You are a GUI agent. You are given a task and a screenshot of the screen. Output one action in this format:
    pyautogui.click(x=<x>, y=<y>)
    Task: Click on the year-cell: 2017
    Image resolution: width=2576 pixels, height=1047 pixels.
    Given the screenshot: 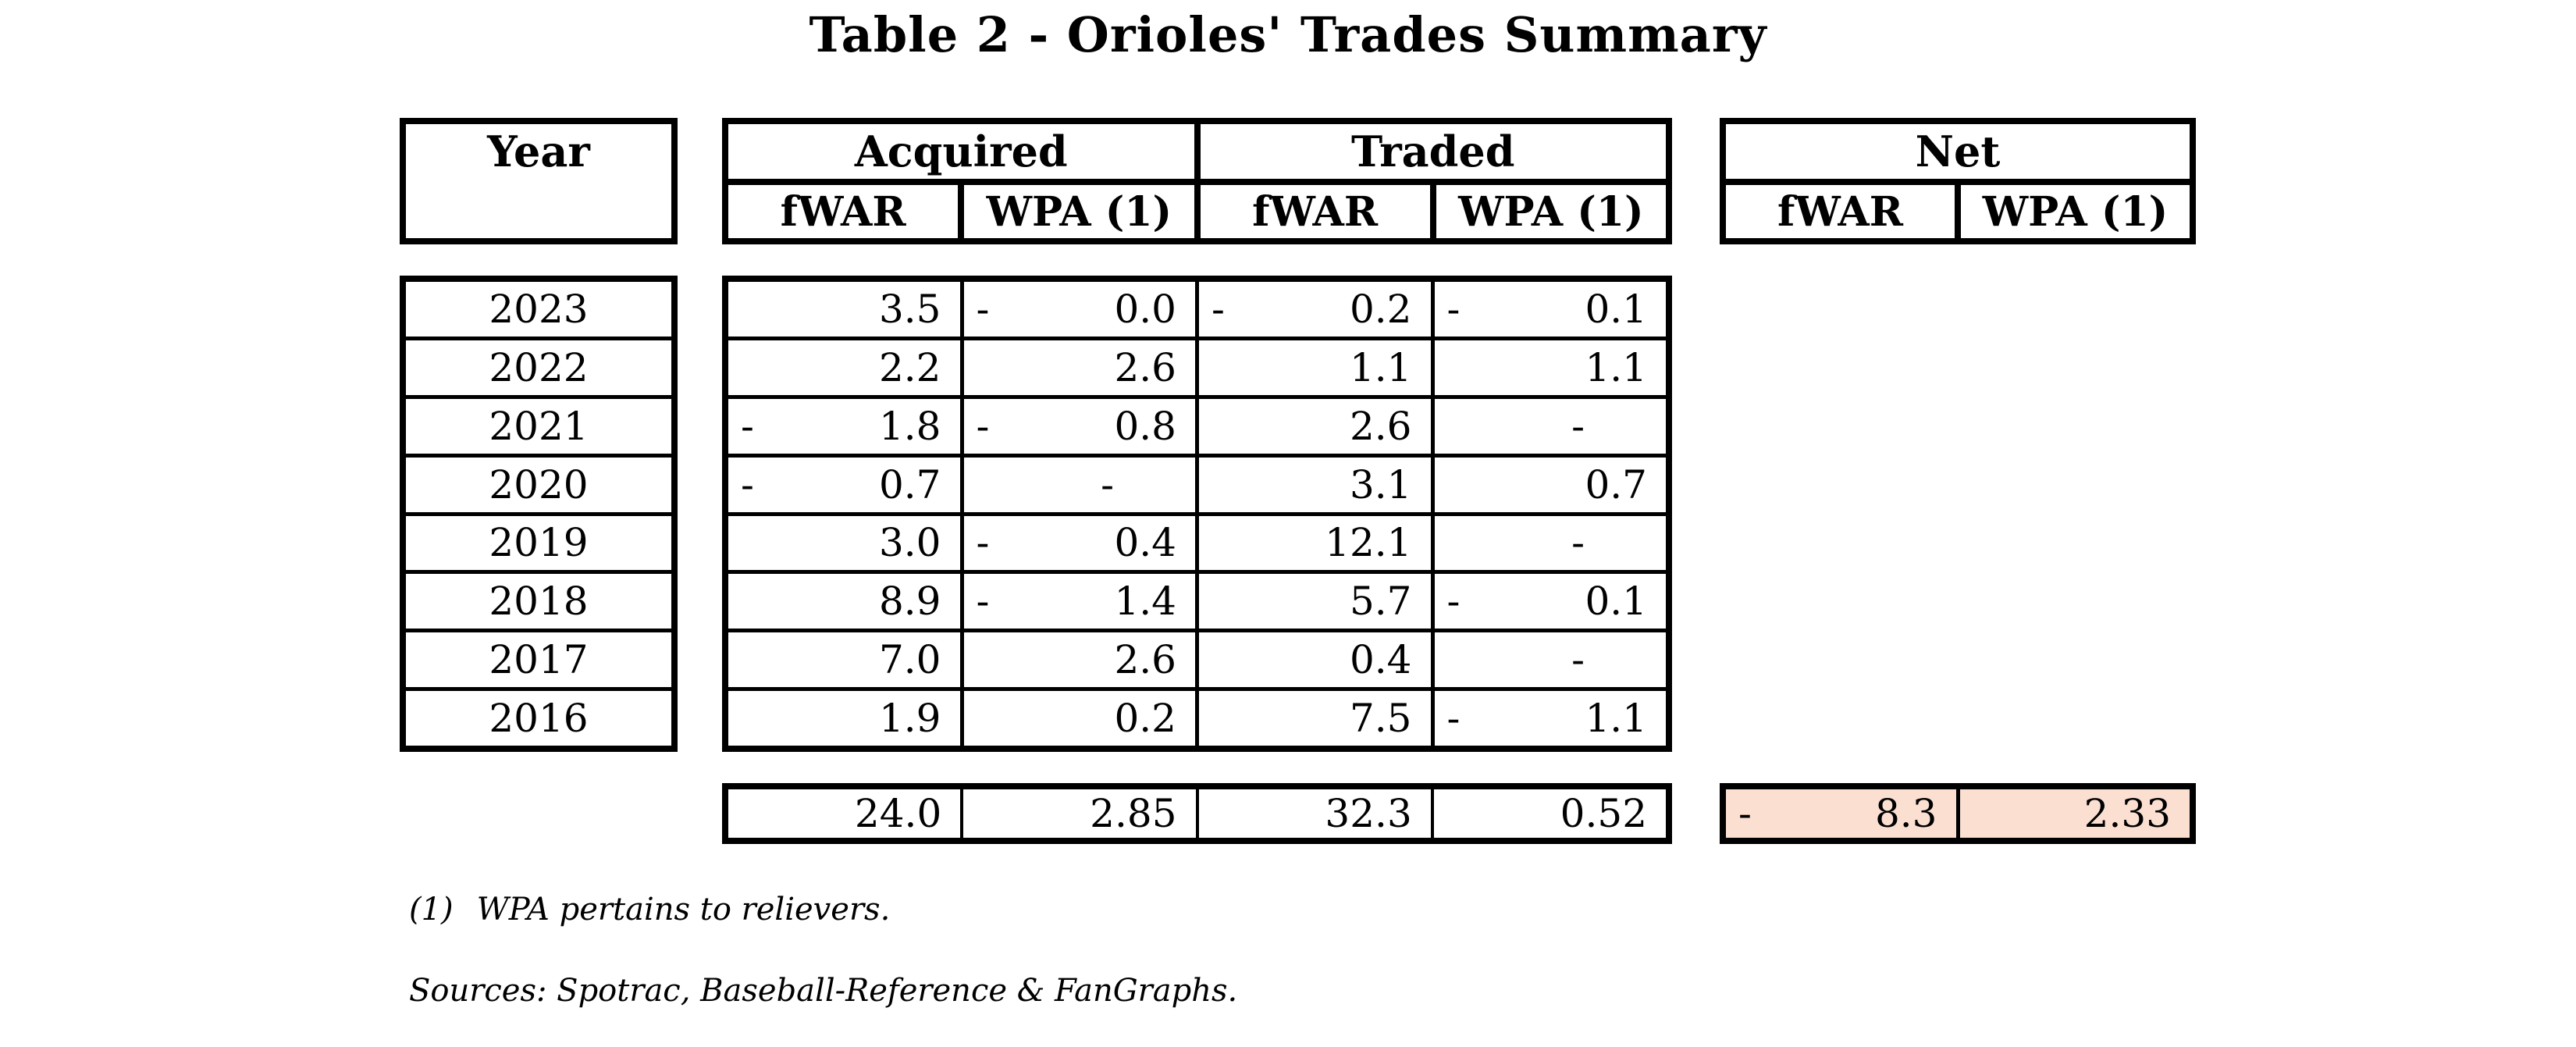 What is the action you would take?
    pyautogui.click(x=538, y=660)
    